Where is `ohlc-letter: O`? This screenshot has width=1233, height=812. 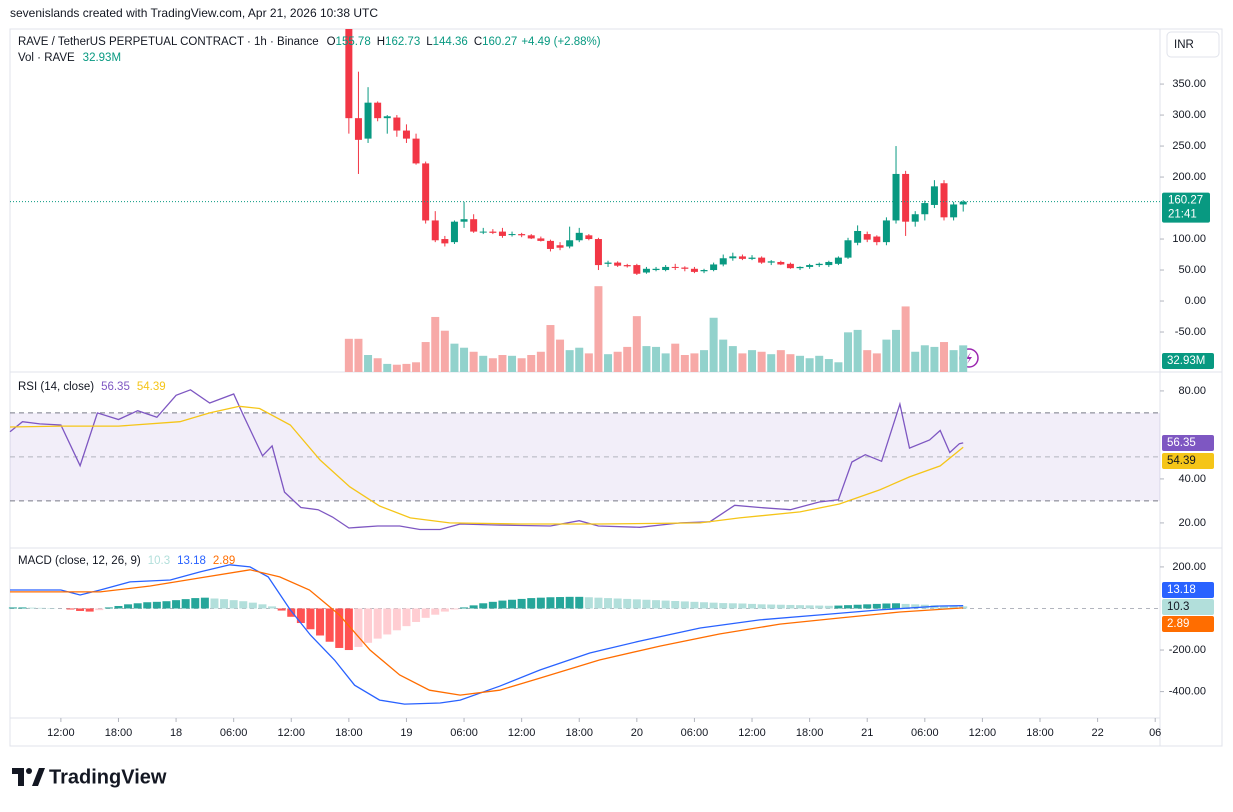 ohlc-letter: O is located at coordinates (331, 42).